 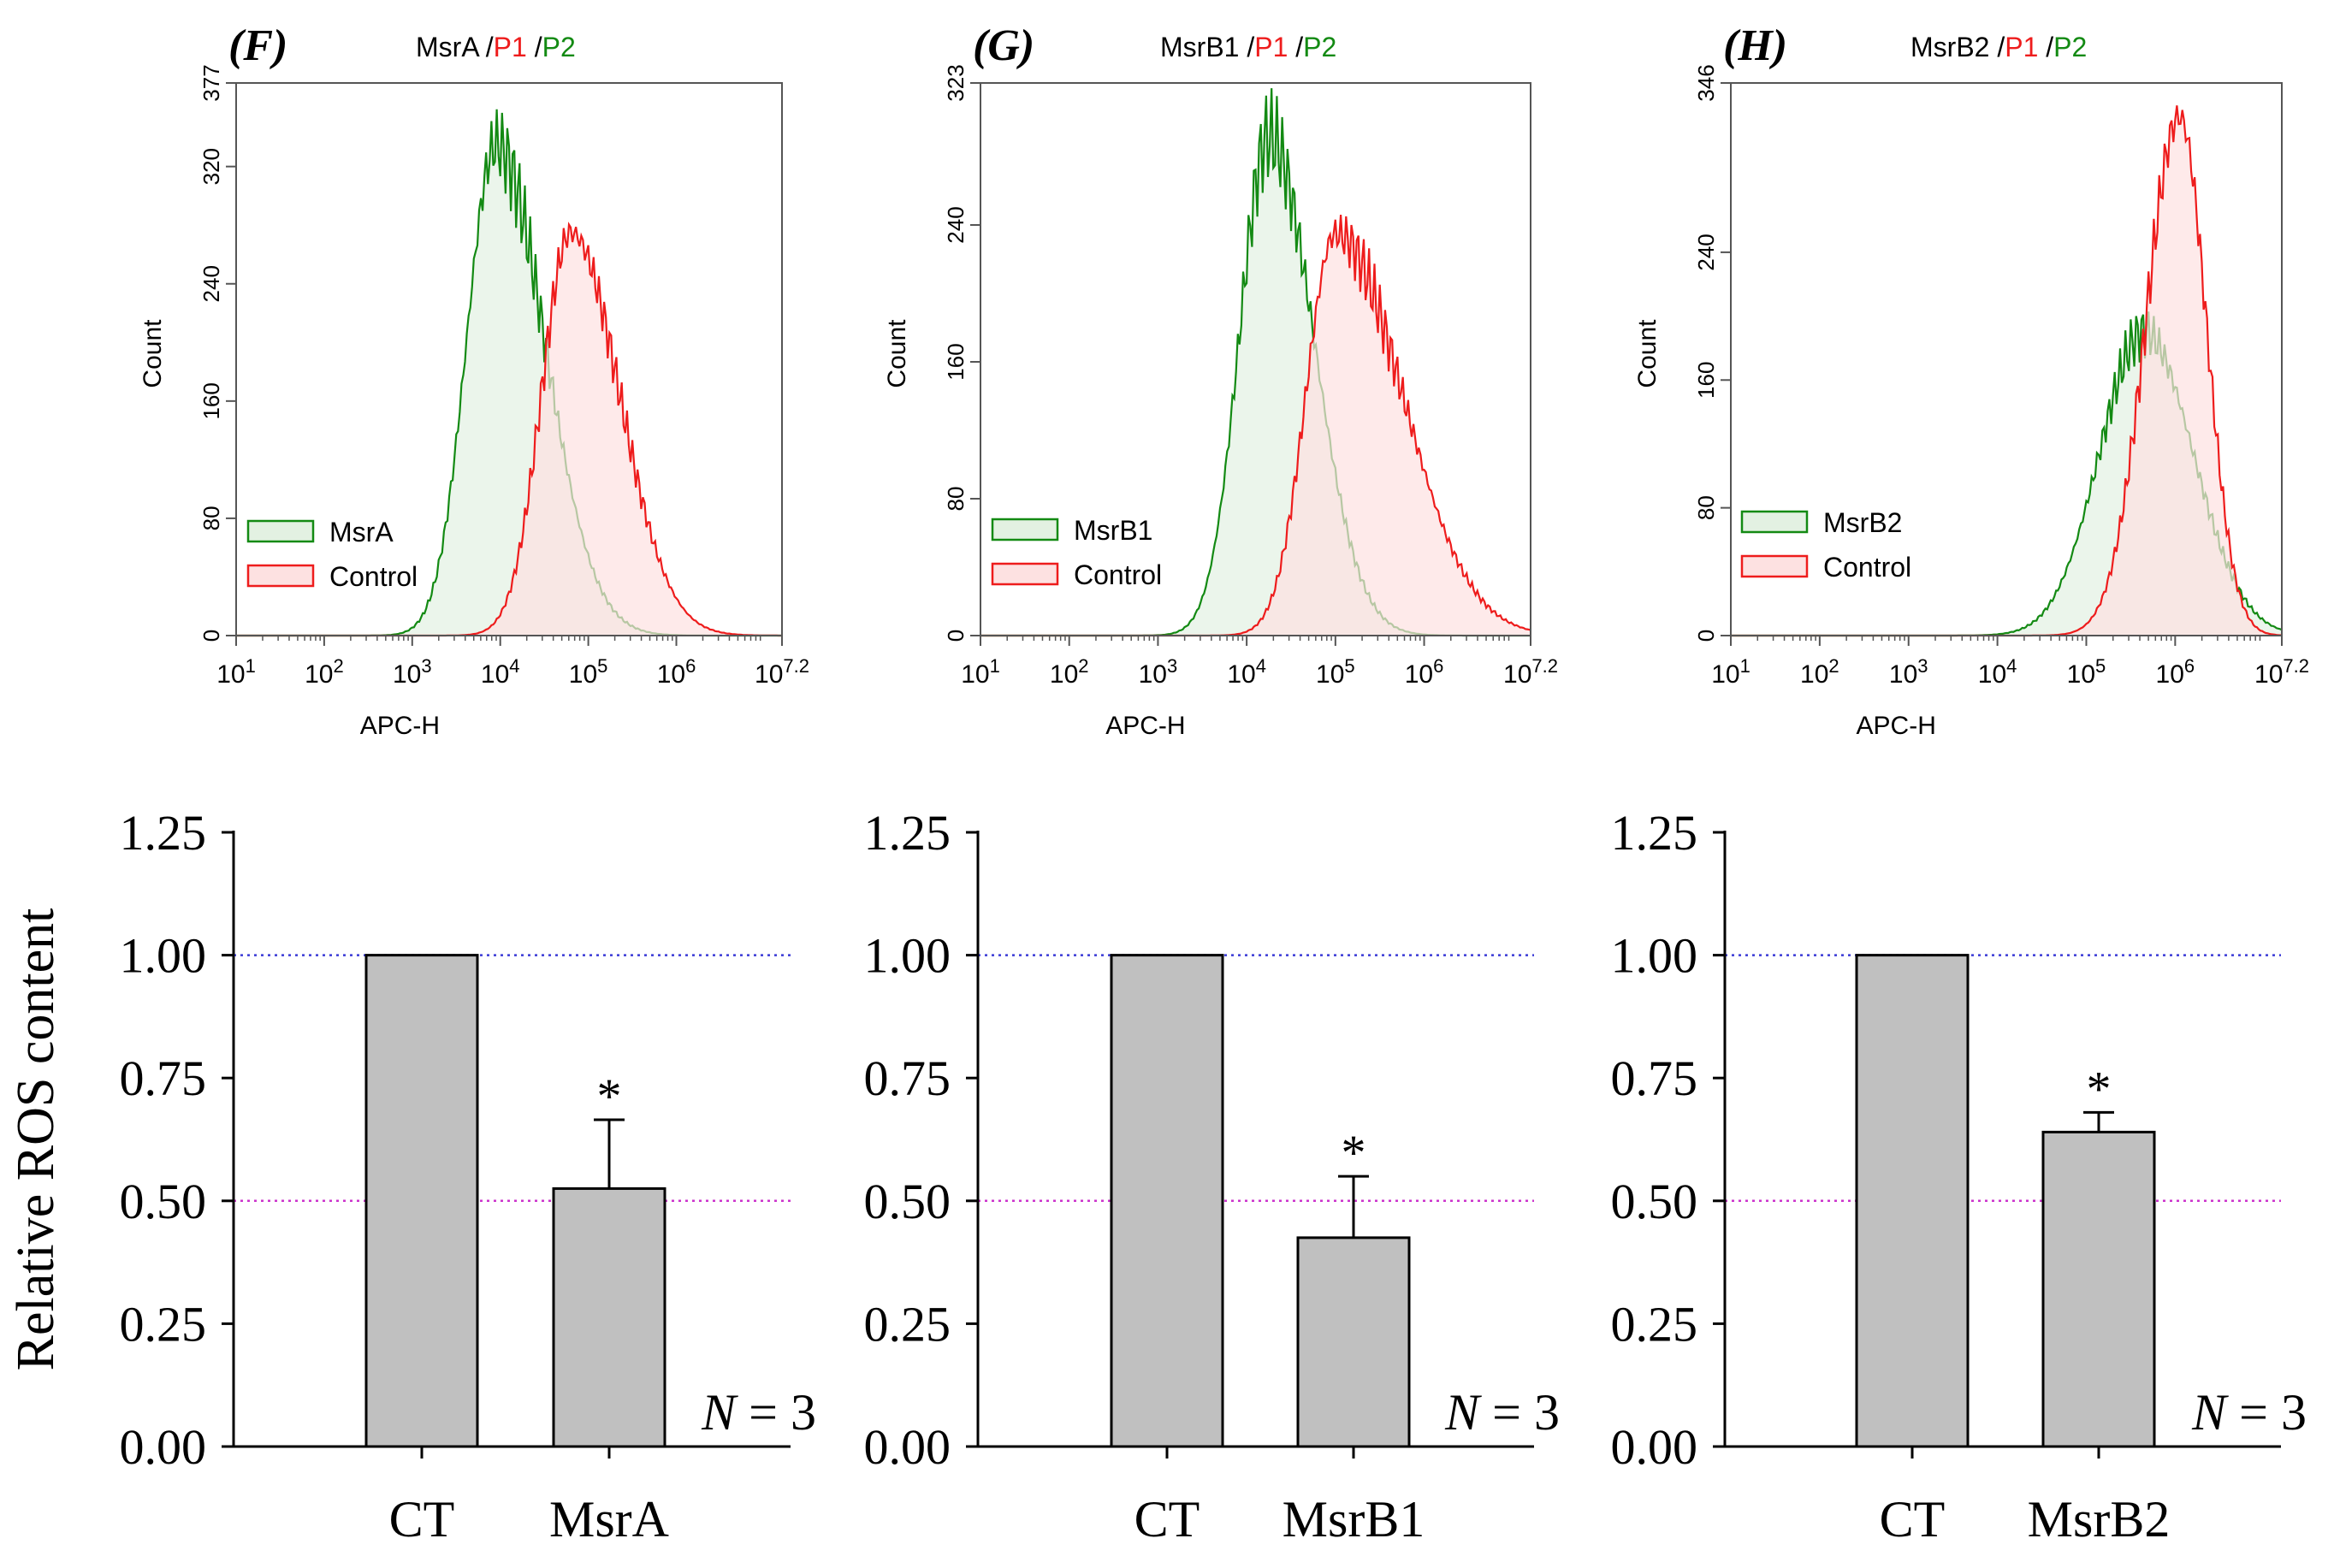 I want to click on legend-label: MsrB2, so click(x=1863, y=522).